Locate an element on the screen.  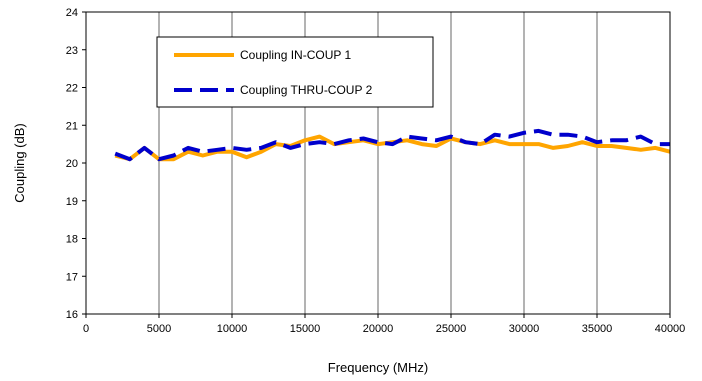
x-tick-label: 20000 is located at coordinates (378, 329).